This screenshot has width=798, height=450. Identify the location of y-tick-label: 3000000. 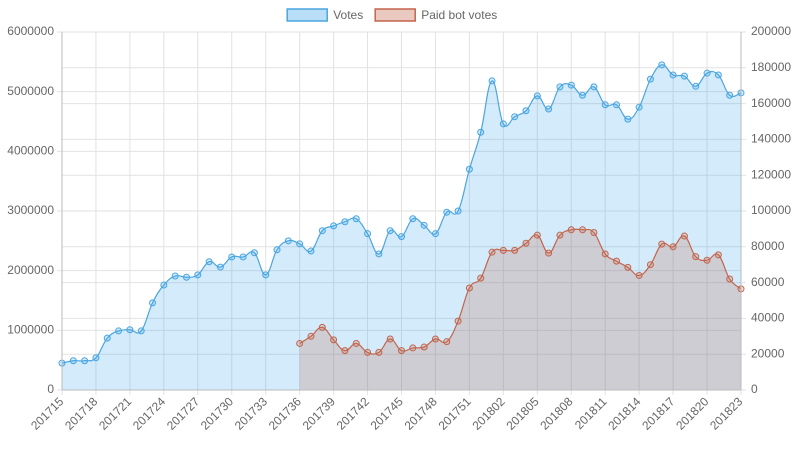
(30, 210).